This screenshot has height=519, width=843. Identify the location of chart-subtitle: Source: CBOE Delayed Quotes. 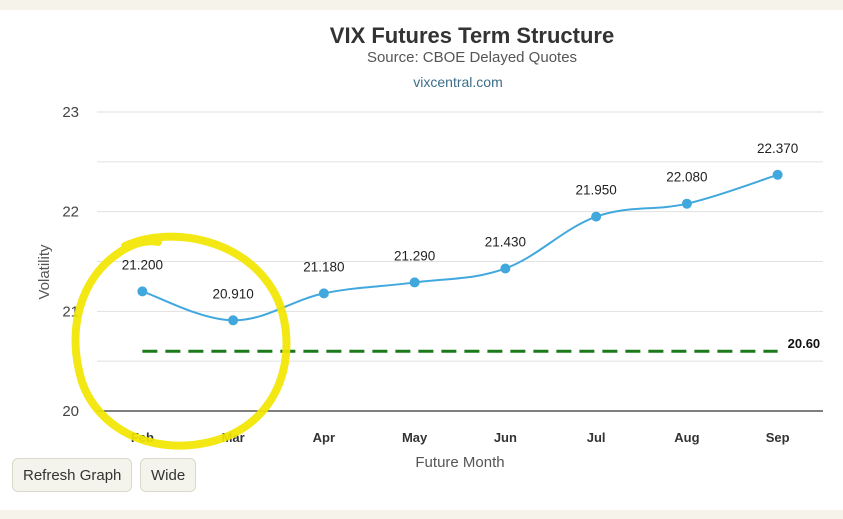
(472, 57).